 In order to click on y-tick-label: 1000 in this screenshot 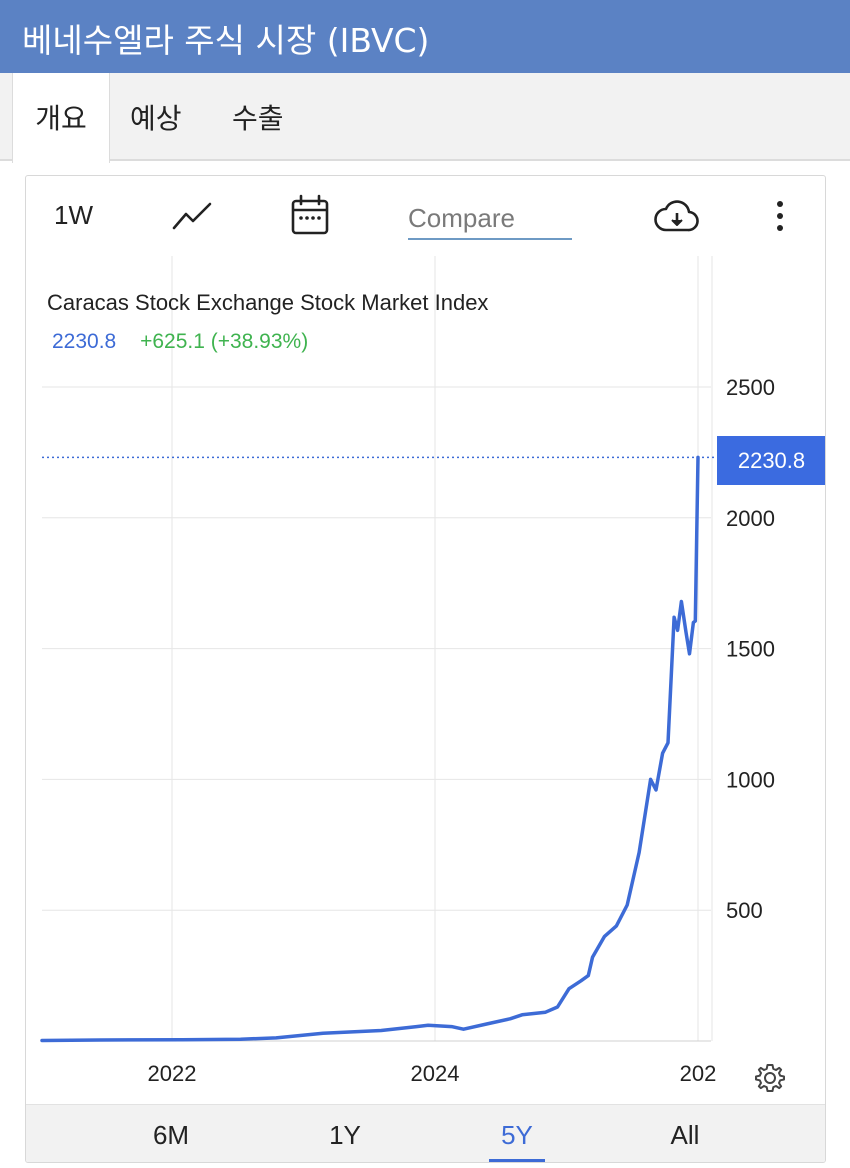, I will do `click(750, 779)`.